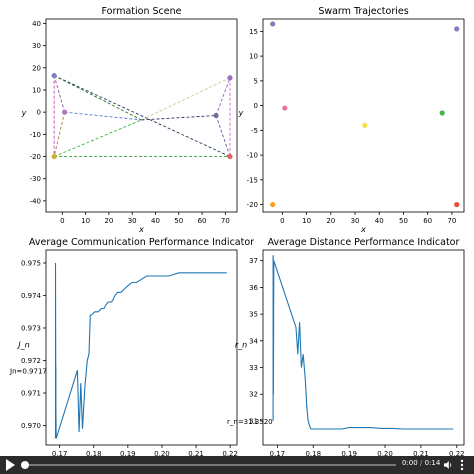 Image resolution: width=474 pixels, height=474 pixels. Describe the element at coordinates (253, 261) in the screenshot. I see `y-tick-label: 37` at that location.